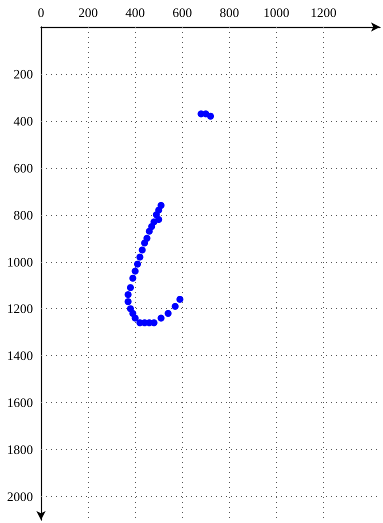 Image resolution: width=383 pixels, height=523 pixels. Describe the element at coordinates (135, 12) in the screenshot. I see `x-tick-label: 400` at that location.